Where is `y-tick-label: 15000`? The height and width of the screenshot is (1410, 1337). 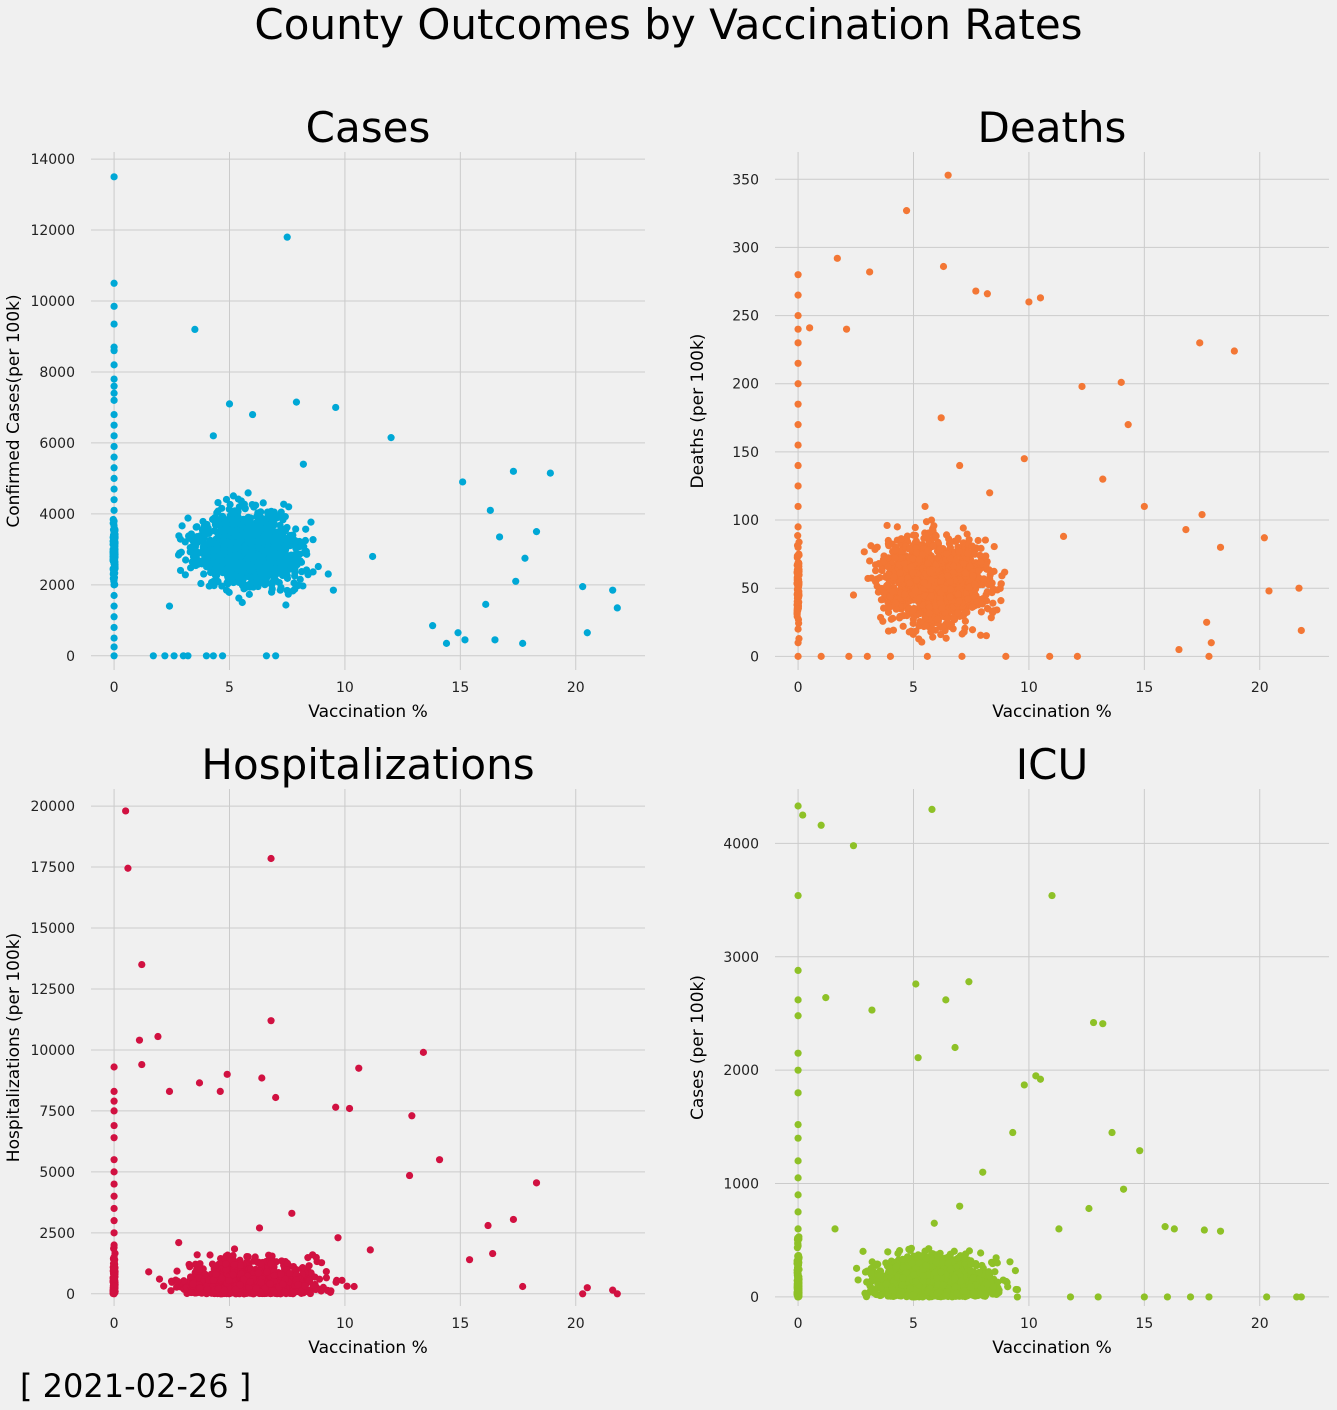 y-tick-label: 15000 is located at coordinates (52, 929).